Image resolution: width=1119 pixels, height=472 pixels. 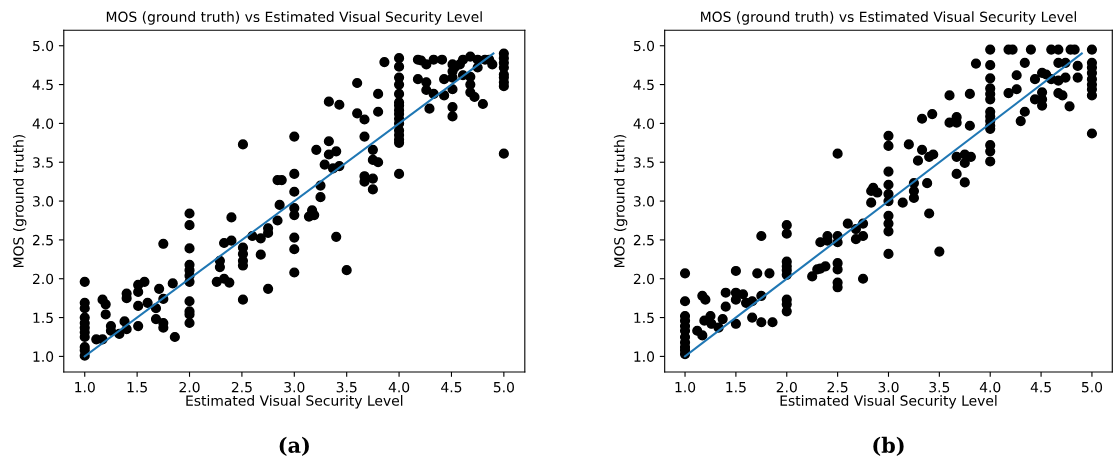 I want to click on text: (b), so click(x=888, y=446).